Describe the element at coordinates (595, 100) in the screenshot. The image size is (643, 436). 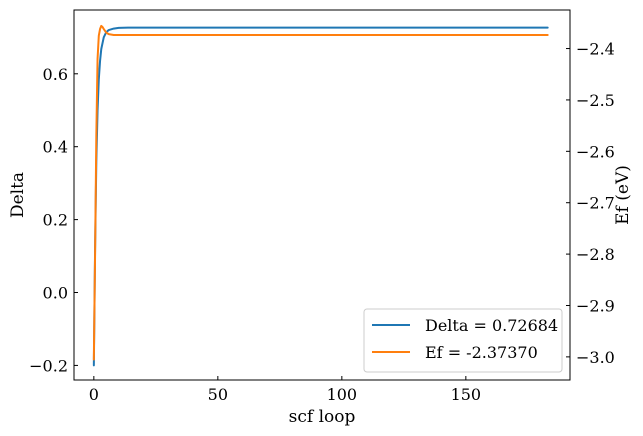
I see `y-right-tick-label: −2.5` at that location.